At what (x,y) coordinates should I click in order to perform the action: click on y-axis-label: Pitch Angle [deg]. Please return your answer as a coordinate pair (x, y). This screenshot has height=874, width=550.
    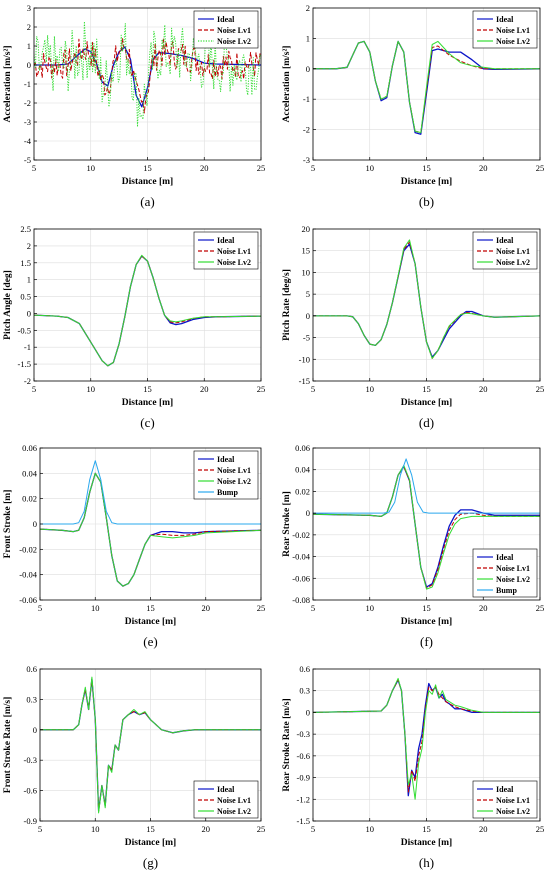
    Looking at the image, I should click on (8, 305).